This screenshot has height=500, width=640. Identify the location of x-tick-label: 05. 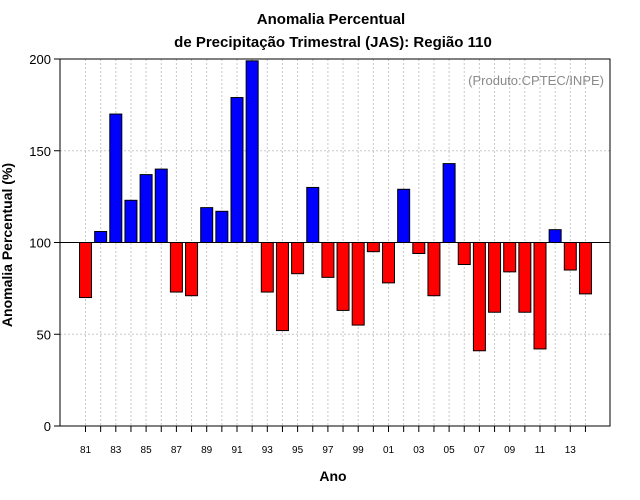
(450, 450).